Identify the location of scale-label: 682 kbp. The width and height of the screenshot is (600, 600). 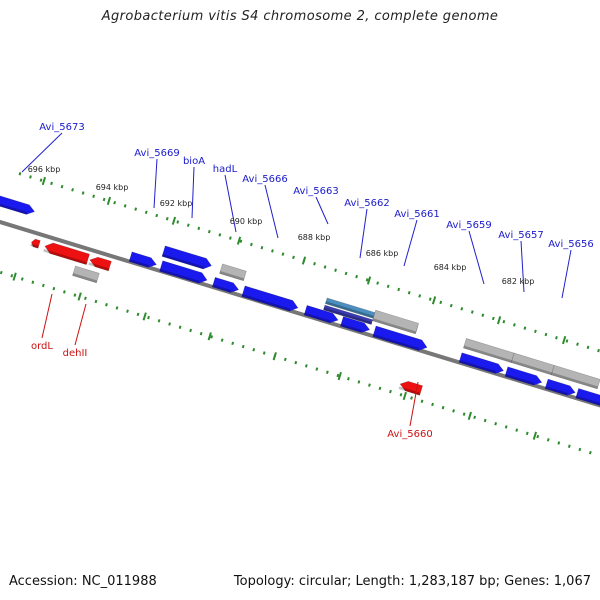
(518, 281).